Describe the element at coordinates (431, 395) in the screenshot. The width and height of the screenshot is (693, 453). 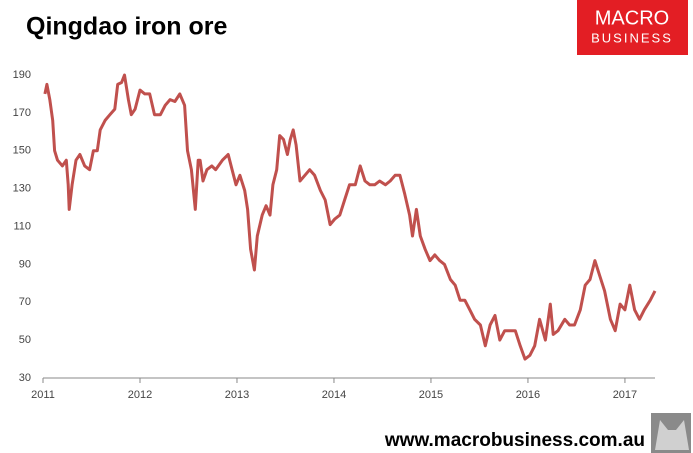
I see `x-tick-label: 2015` at that location.